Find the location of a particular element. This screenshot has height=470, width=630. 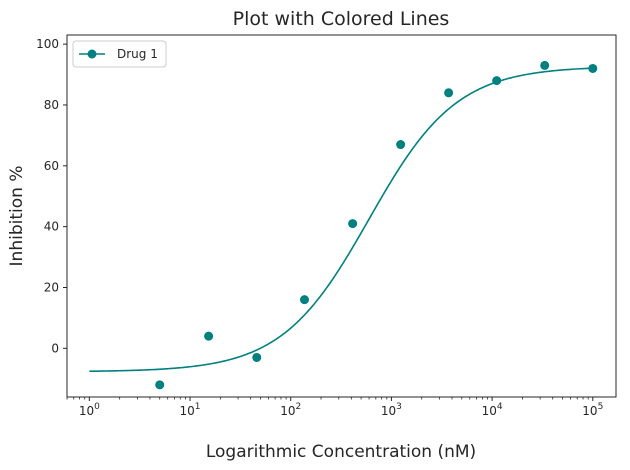

chart-title: Plot with Colored Lines is located at coordinates (341, 19).